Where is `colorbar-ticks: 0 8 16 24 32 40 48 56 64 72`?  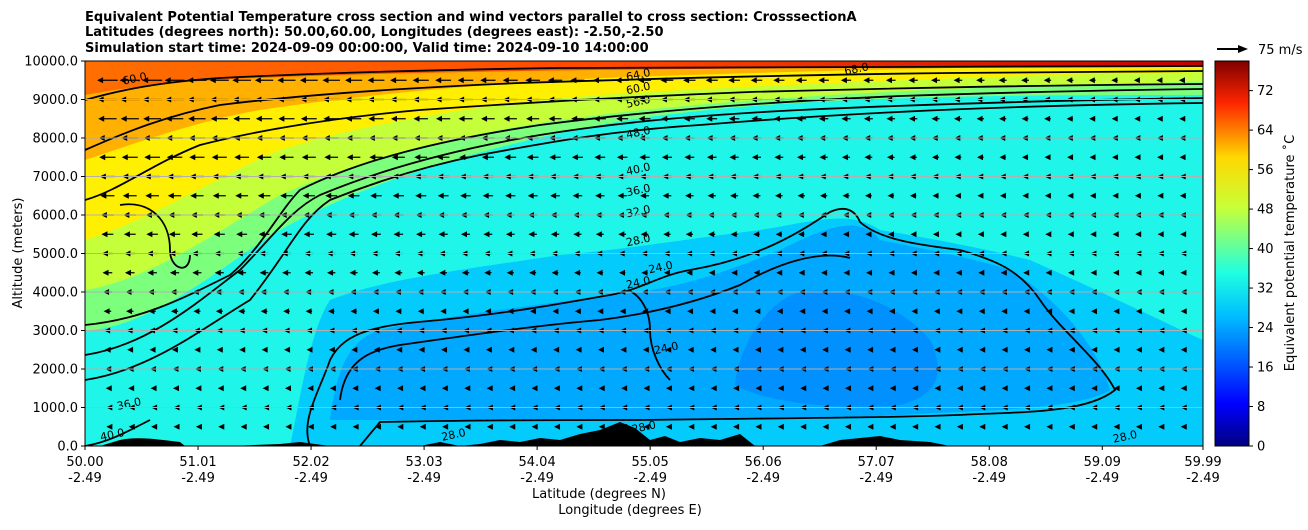 colorbar-ticks: 0 8 16 24 32 40 48 56 64 72 is located at coordinates (1261, 269).